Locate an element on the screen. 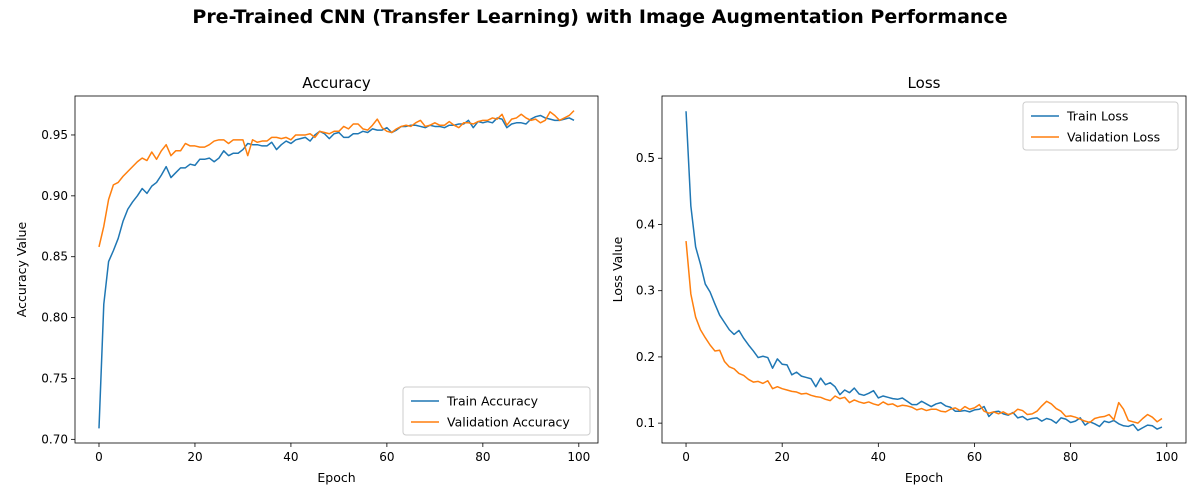  accuracy-y-axis-label: Accuracy Value is located at coordinates (21, 270).